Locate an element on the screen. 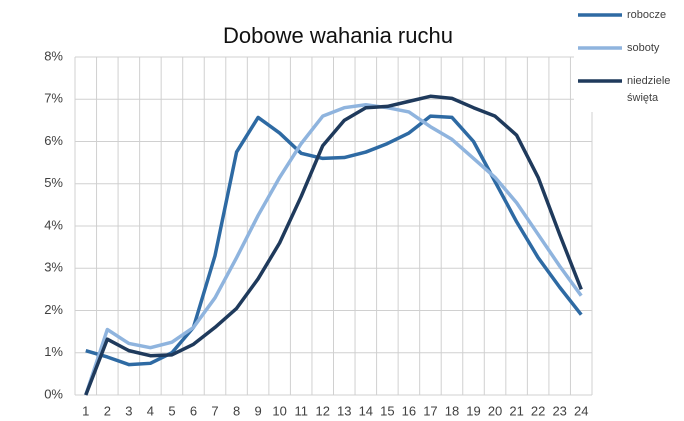  x-tick-label: 12 is located at coordinates (322, 410).